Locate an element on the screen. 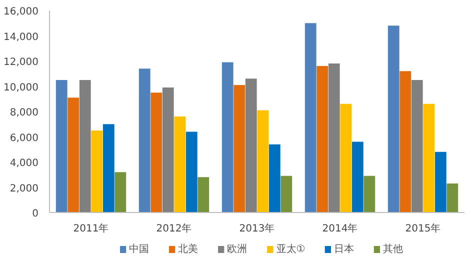 This screenshot has height=261, width=474. legend-label: 北美 is located at coordinates (188, 249).